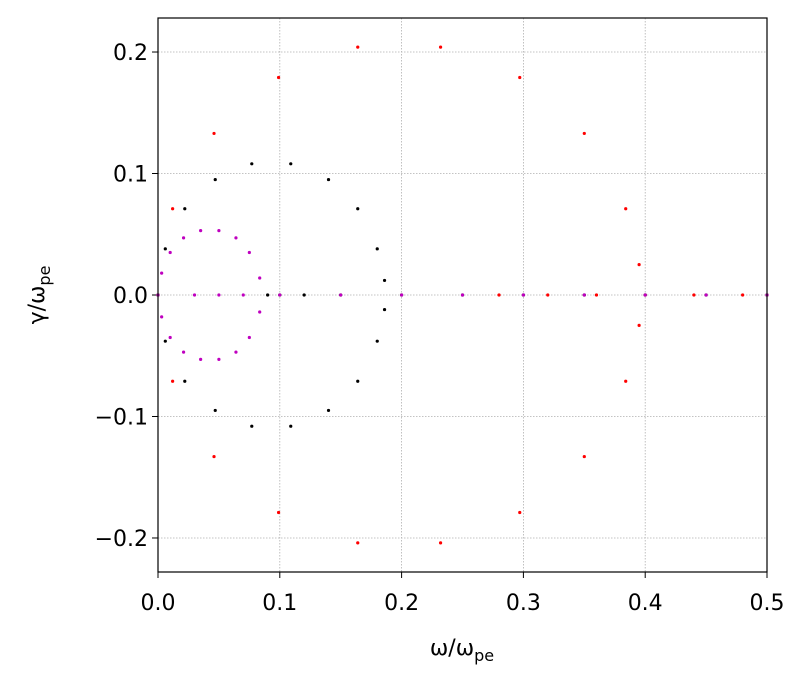 The width and height of the screenshot is (808, 683). What do you see at coordinates (767, 603) in the screenshot?
I see `x-tick-label: 0.5` at bounding box center [767, 603].